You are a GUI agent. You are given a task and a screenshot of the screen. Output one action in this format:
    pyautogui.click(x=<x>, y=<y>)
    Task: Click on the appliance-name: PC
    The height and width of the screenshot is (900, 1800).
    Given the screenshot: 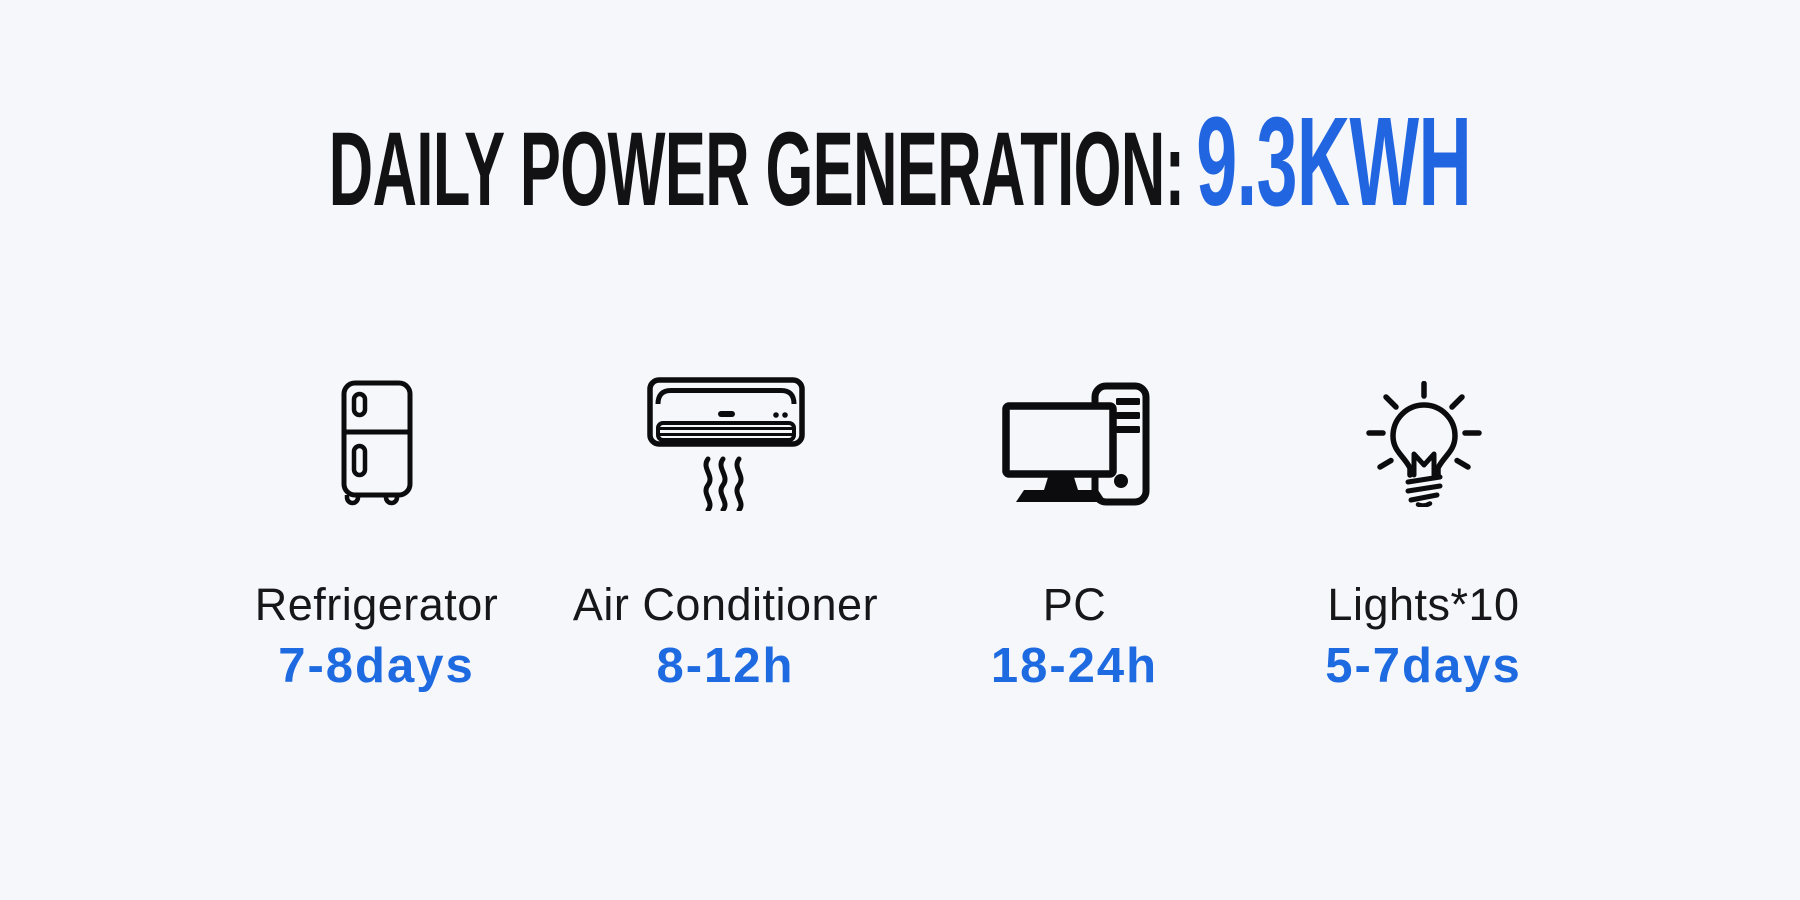 What is the action you would take?
    pyautogui.click(x=1074, y=604)
    